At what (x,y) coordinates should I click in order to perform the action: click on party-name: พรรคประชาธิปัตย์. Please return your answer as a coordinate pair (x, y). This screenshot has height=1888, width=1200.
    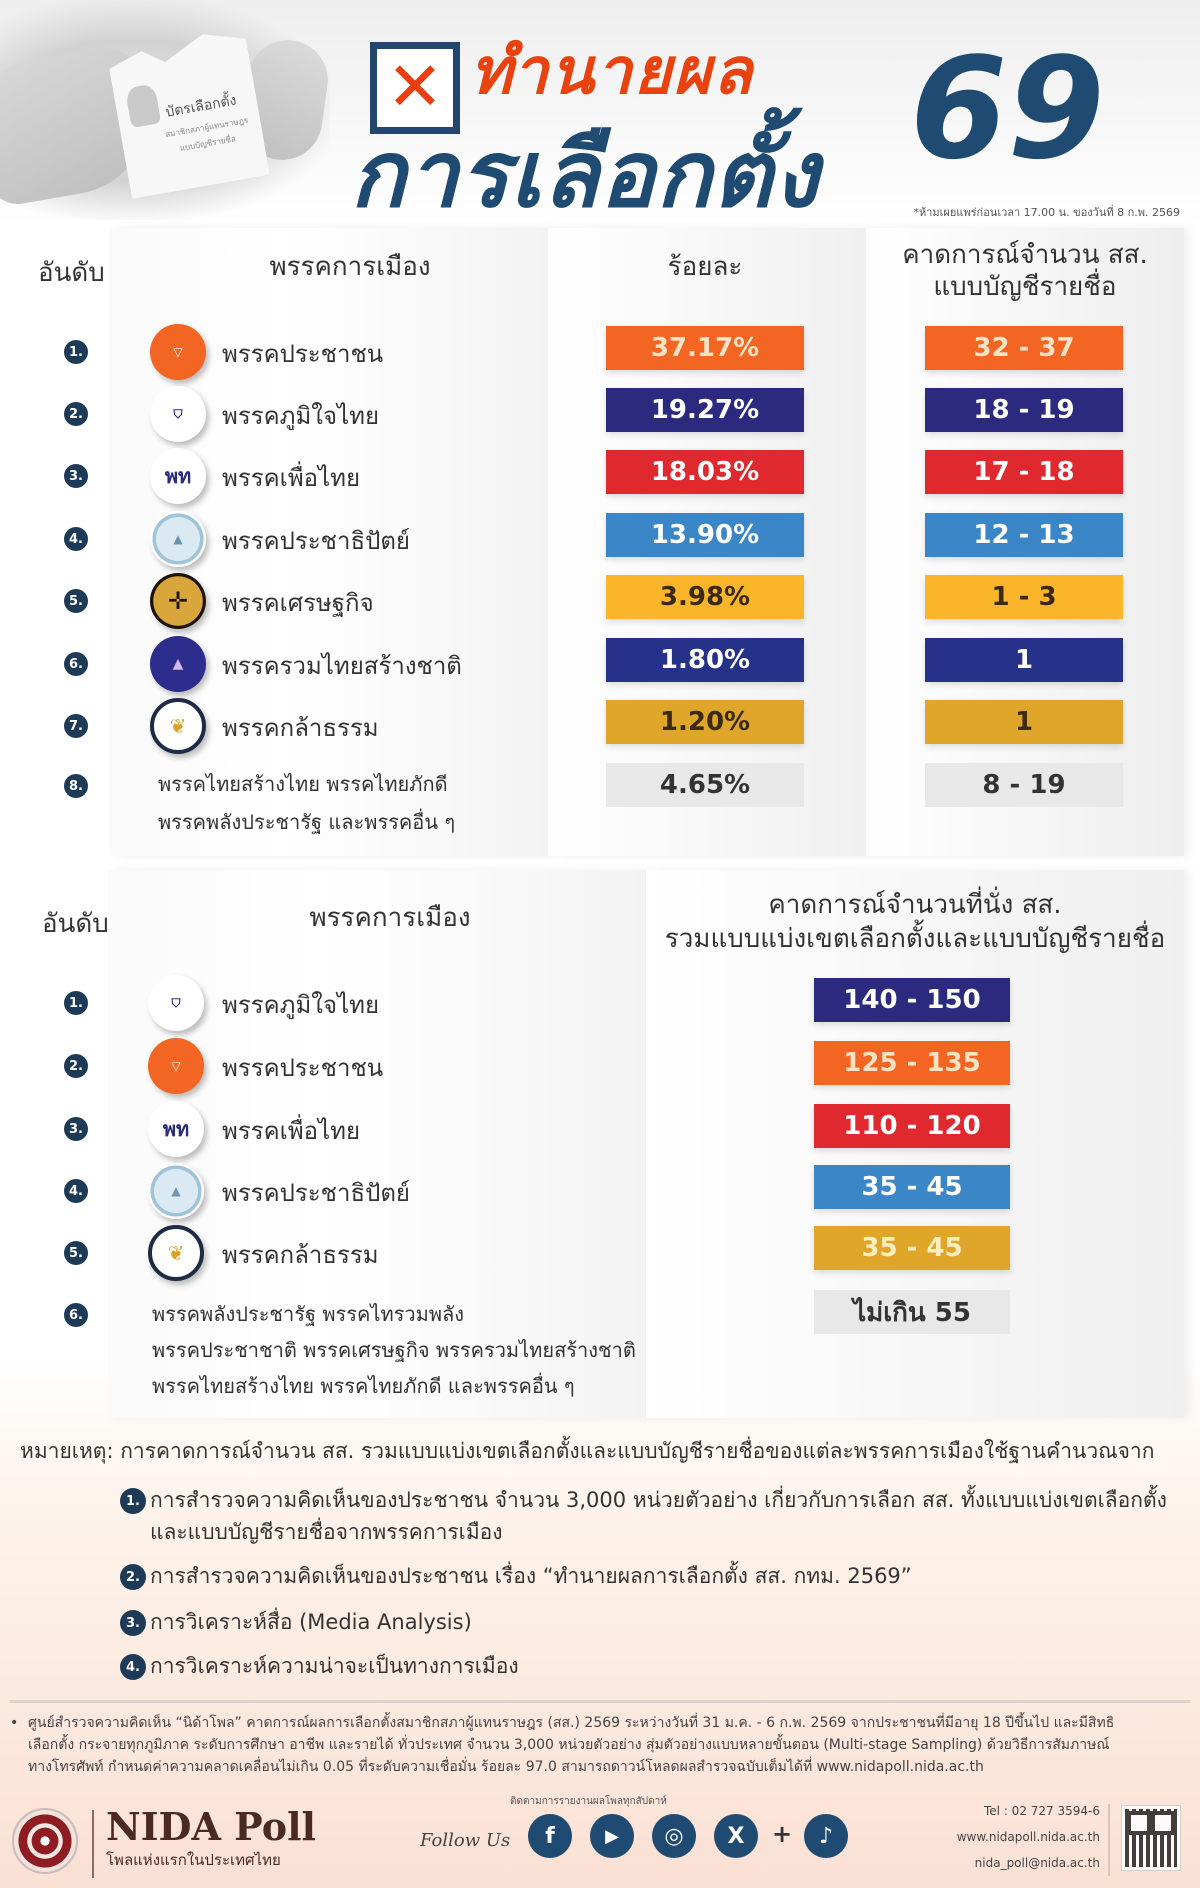
    Looking at the image, I should click on (316, 1193).